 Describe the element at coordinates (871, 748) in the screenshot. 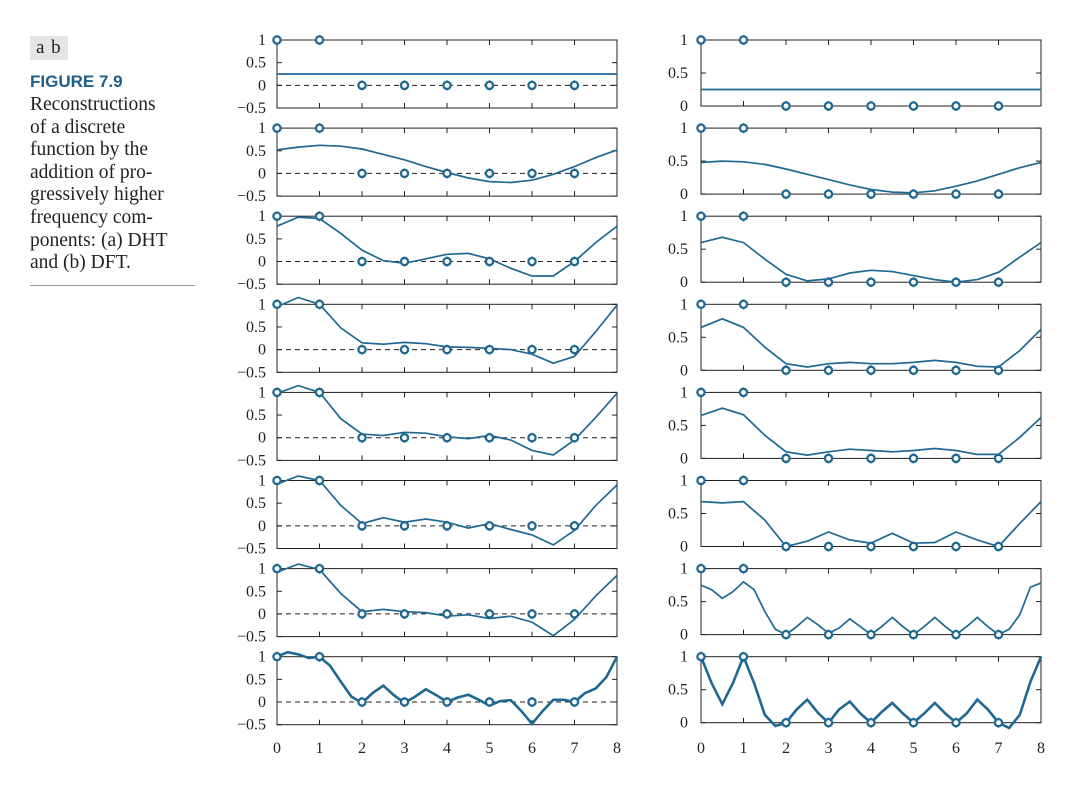

I see `x-axis-labels-b: 0 1 2 3 4 5 6 7 8` at that location.